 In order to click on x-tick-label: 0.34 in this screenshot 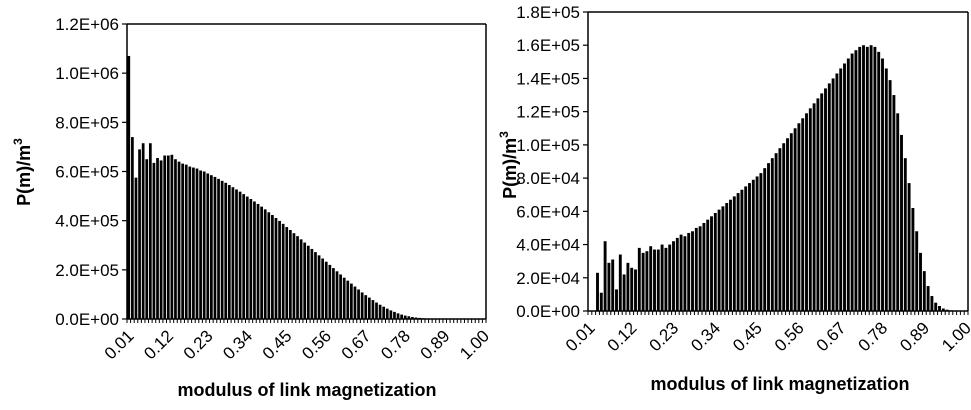, I will do `click(237, 344)`.